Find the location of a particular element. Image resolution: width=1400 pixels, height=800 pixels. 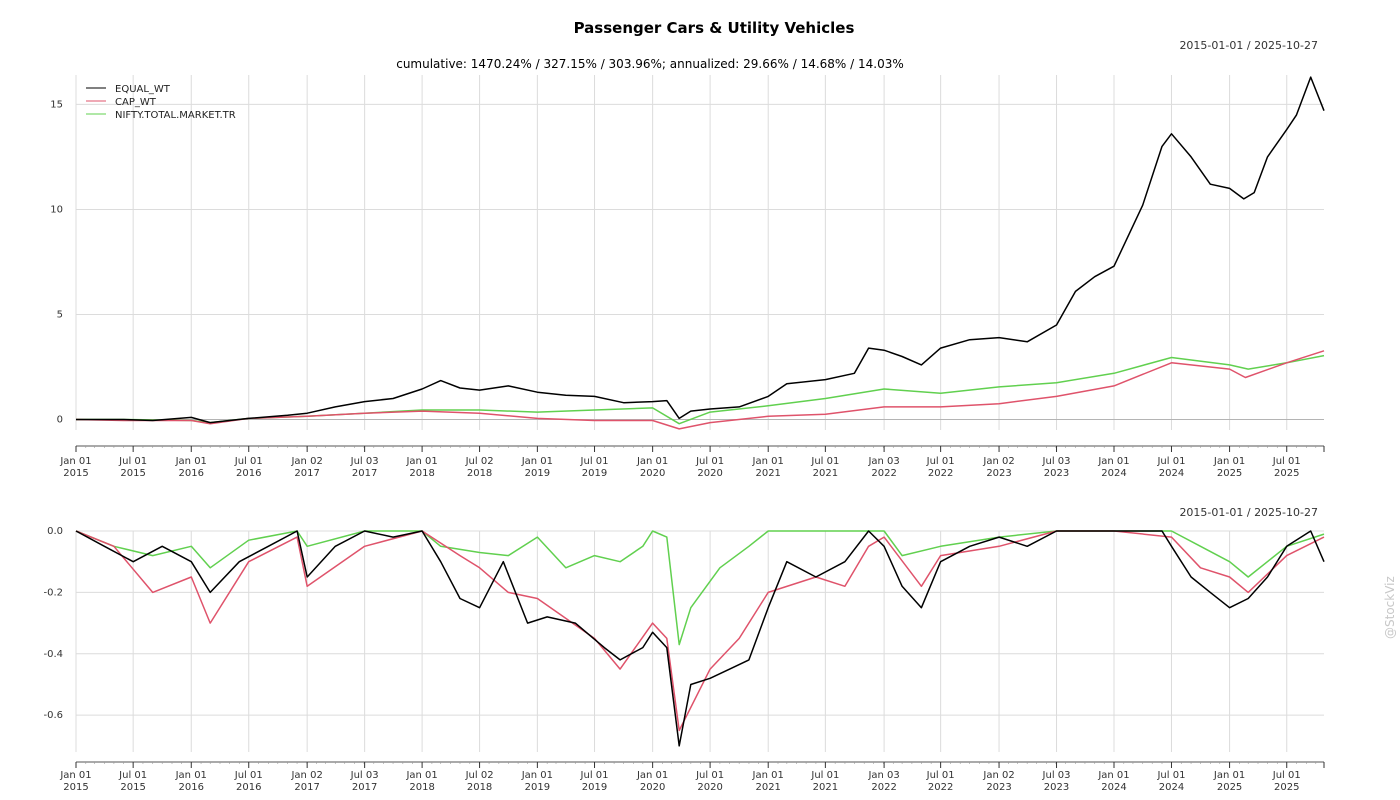

y-tick-label: 15 is located at coordinates (56, 104).